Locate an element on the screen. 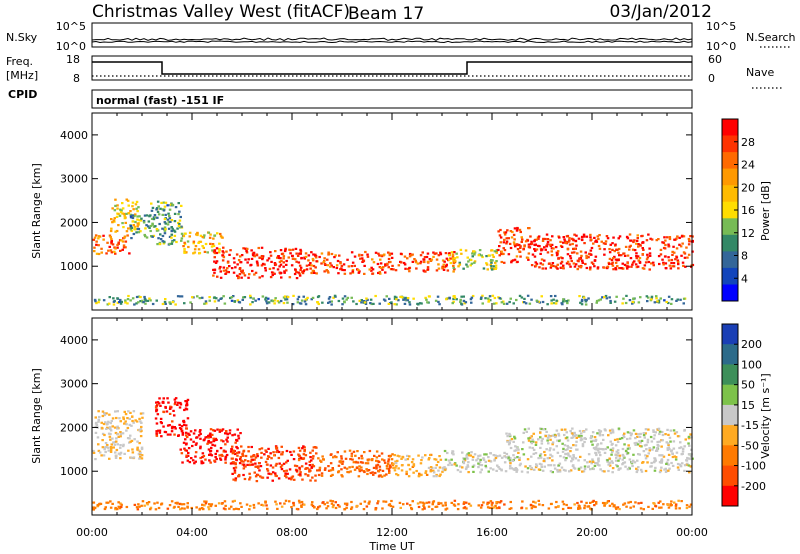 This screenshot has height=554, width=800. power-ytick-label: 2000 is located at coordinates (74, 222).